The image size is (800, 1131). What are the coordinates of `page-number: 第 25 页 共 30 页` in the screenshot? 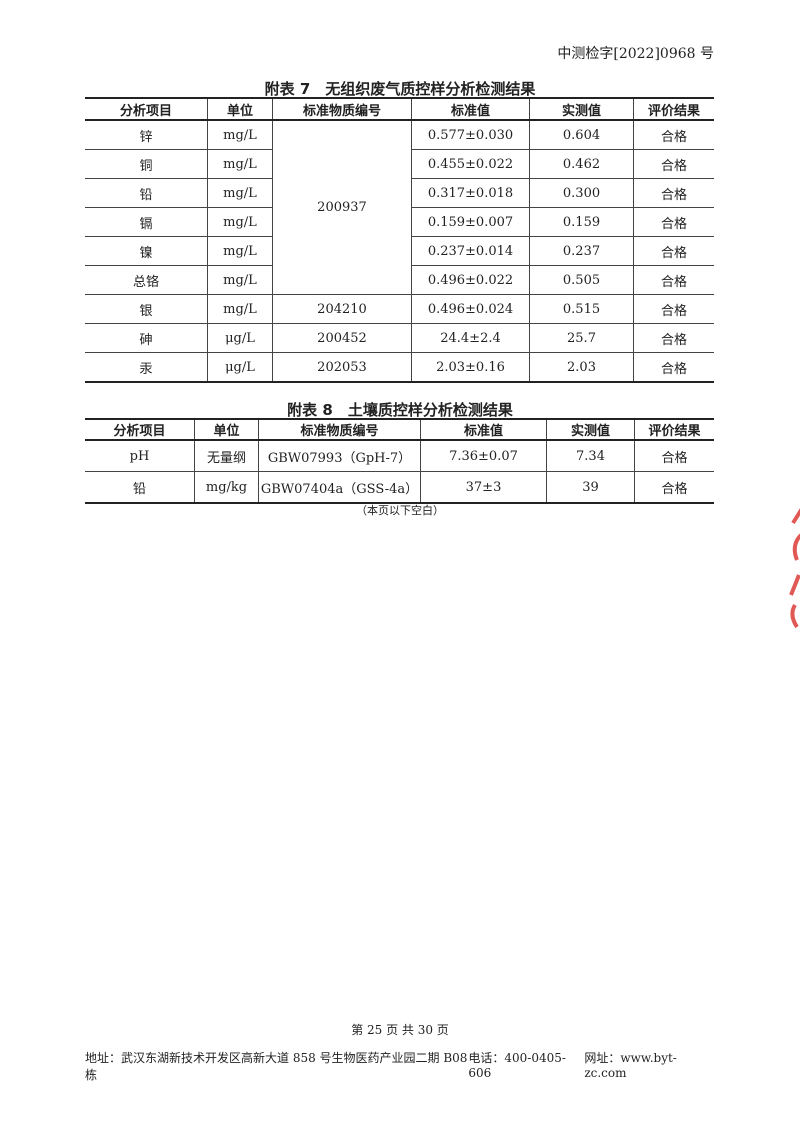 It's located at (400, 1030).